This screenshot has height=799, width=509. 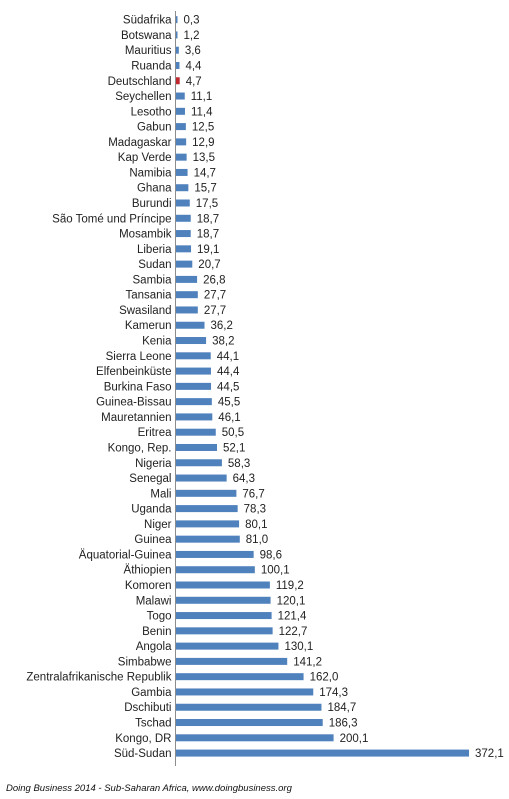 I want to click on category-label: Gambia, so click(x=151, y=693).